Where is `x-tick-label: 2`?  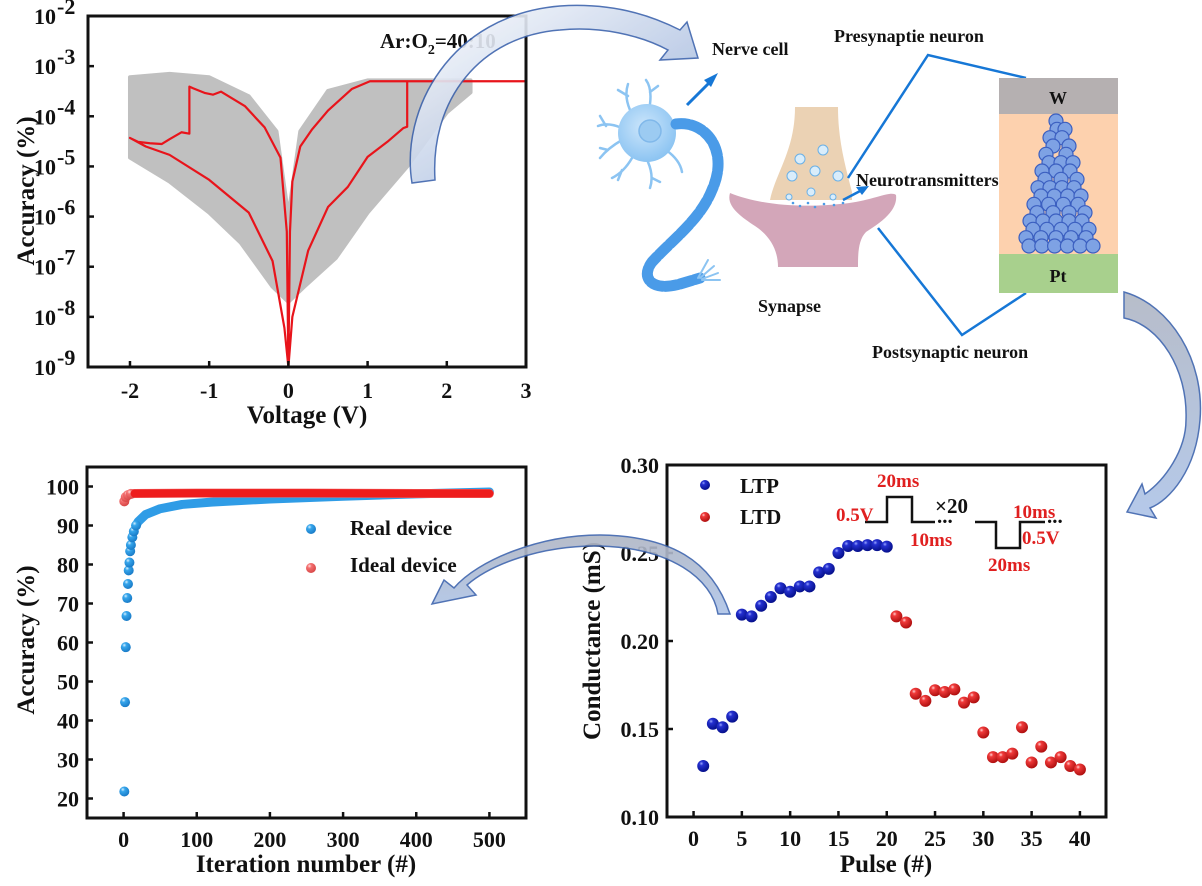
x-tick-label: 2 is located at coordinates (446, 390).